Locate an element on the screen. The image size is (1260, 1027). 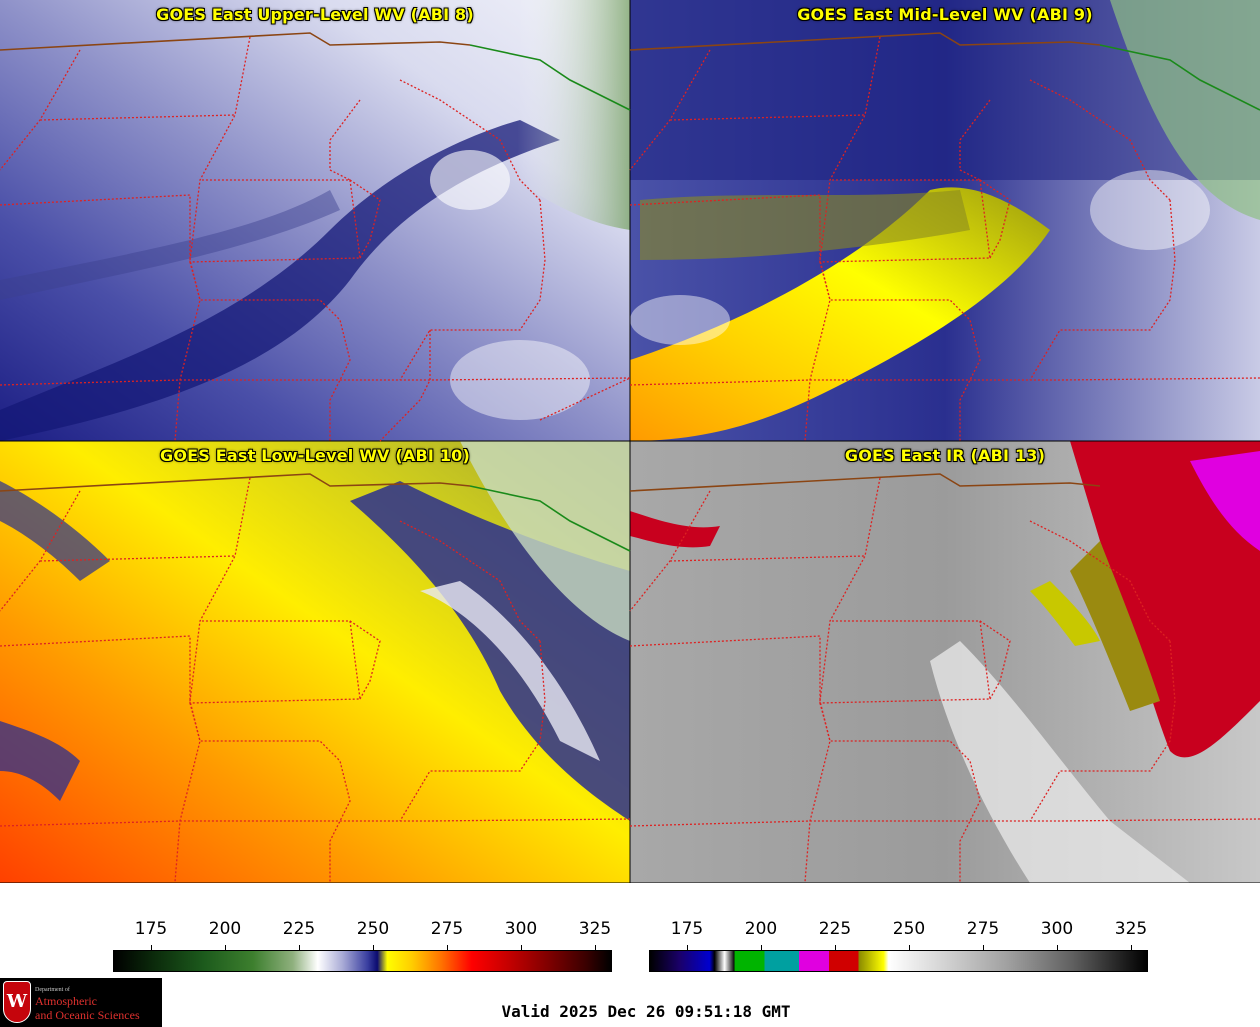
wv-tick-label: 275 is located at coordinates (447, 929).